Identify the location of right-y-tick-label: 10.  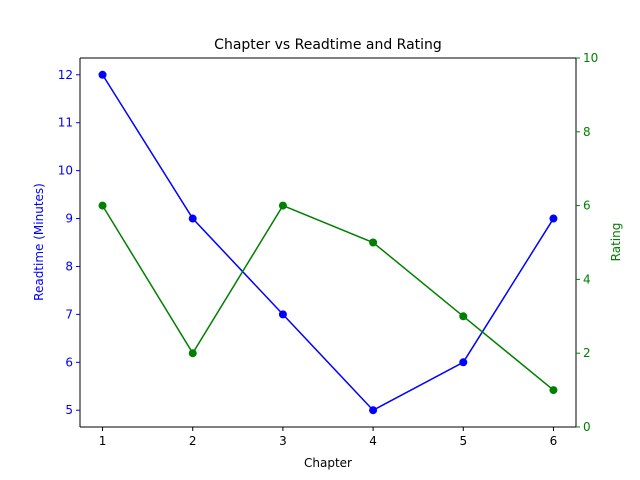
(590, 58).